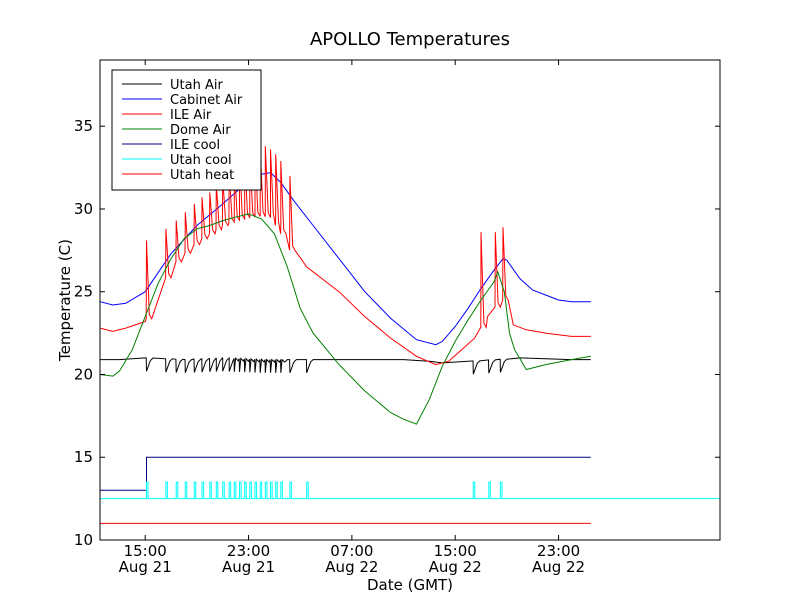  Describe the element at coordinates (196, 85) in the screenshot. I see `legend-entry: Utah Air` at that location.